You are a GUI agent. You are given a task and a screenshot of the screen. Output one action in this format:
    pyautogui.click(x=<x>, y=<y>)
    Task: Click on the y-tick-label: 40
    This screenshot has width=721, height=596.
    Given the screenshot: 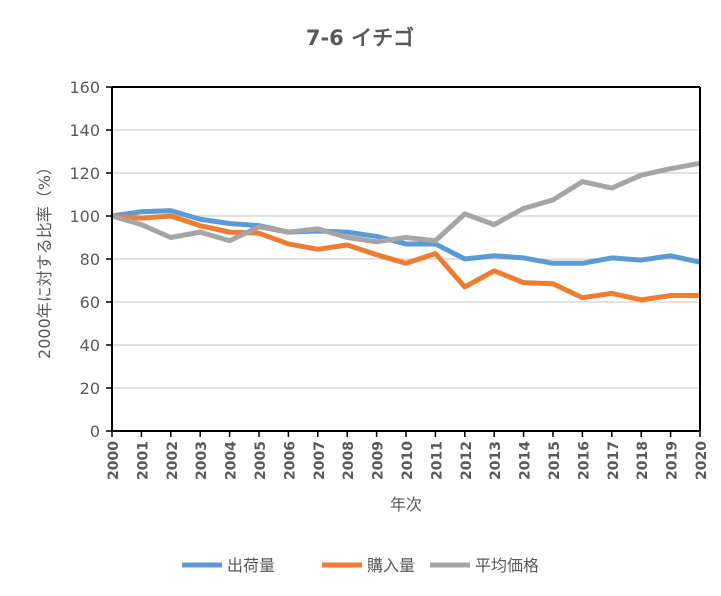 What is the action you would take?
    pyautogui.click(x=90, y=345)
    